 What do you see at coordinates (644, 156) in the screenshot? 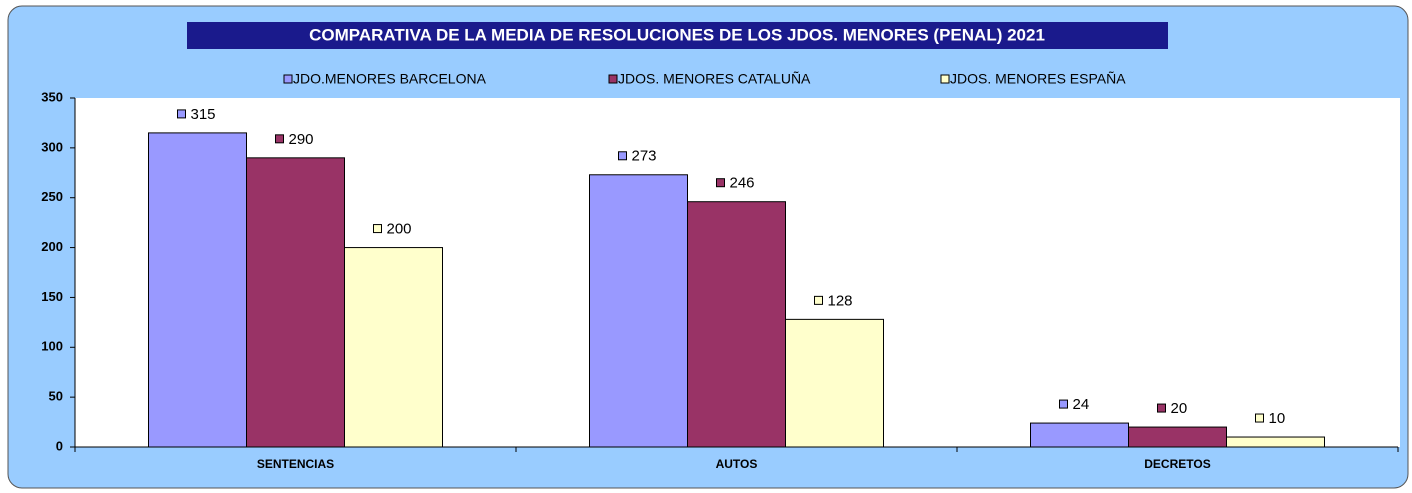
I see `value-label: 273` at bounding box center [644, 156].